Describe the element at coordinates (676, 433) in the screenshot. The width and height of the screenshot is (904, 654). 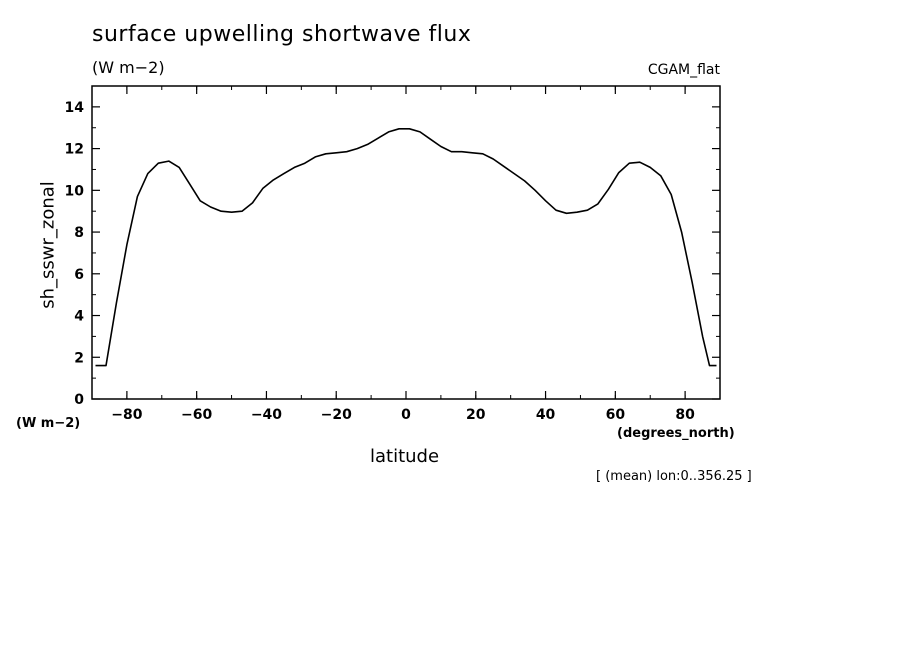
I see `x-axis-units: (degrees_north)` at that location.